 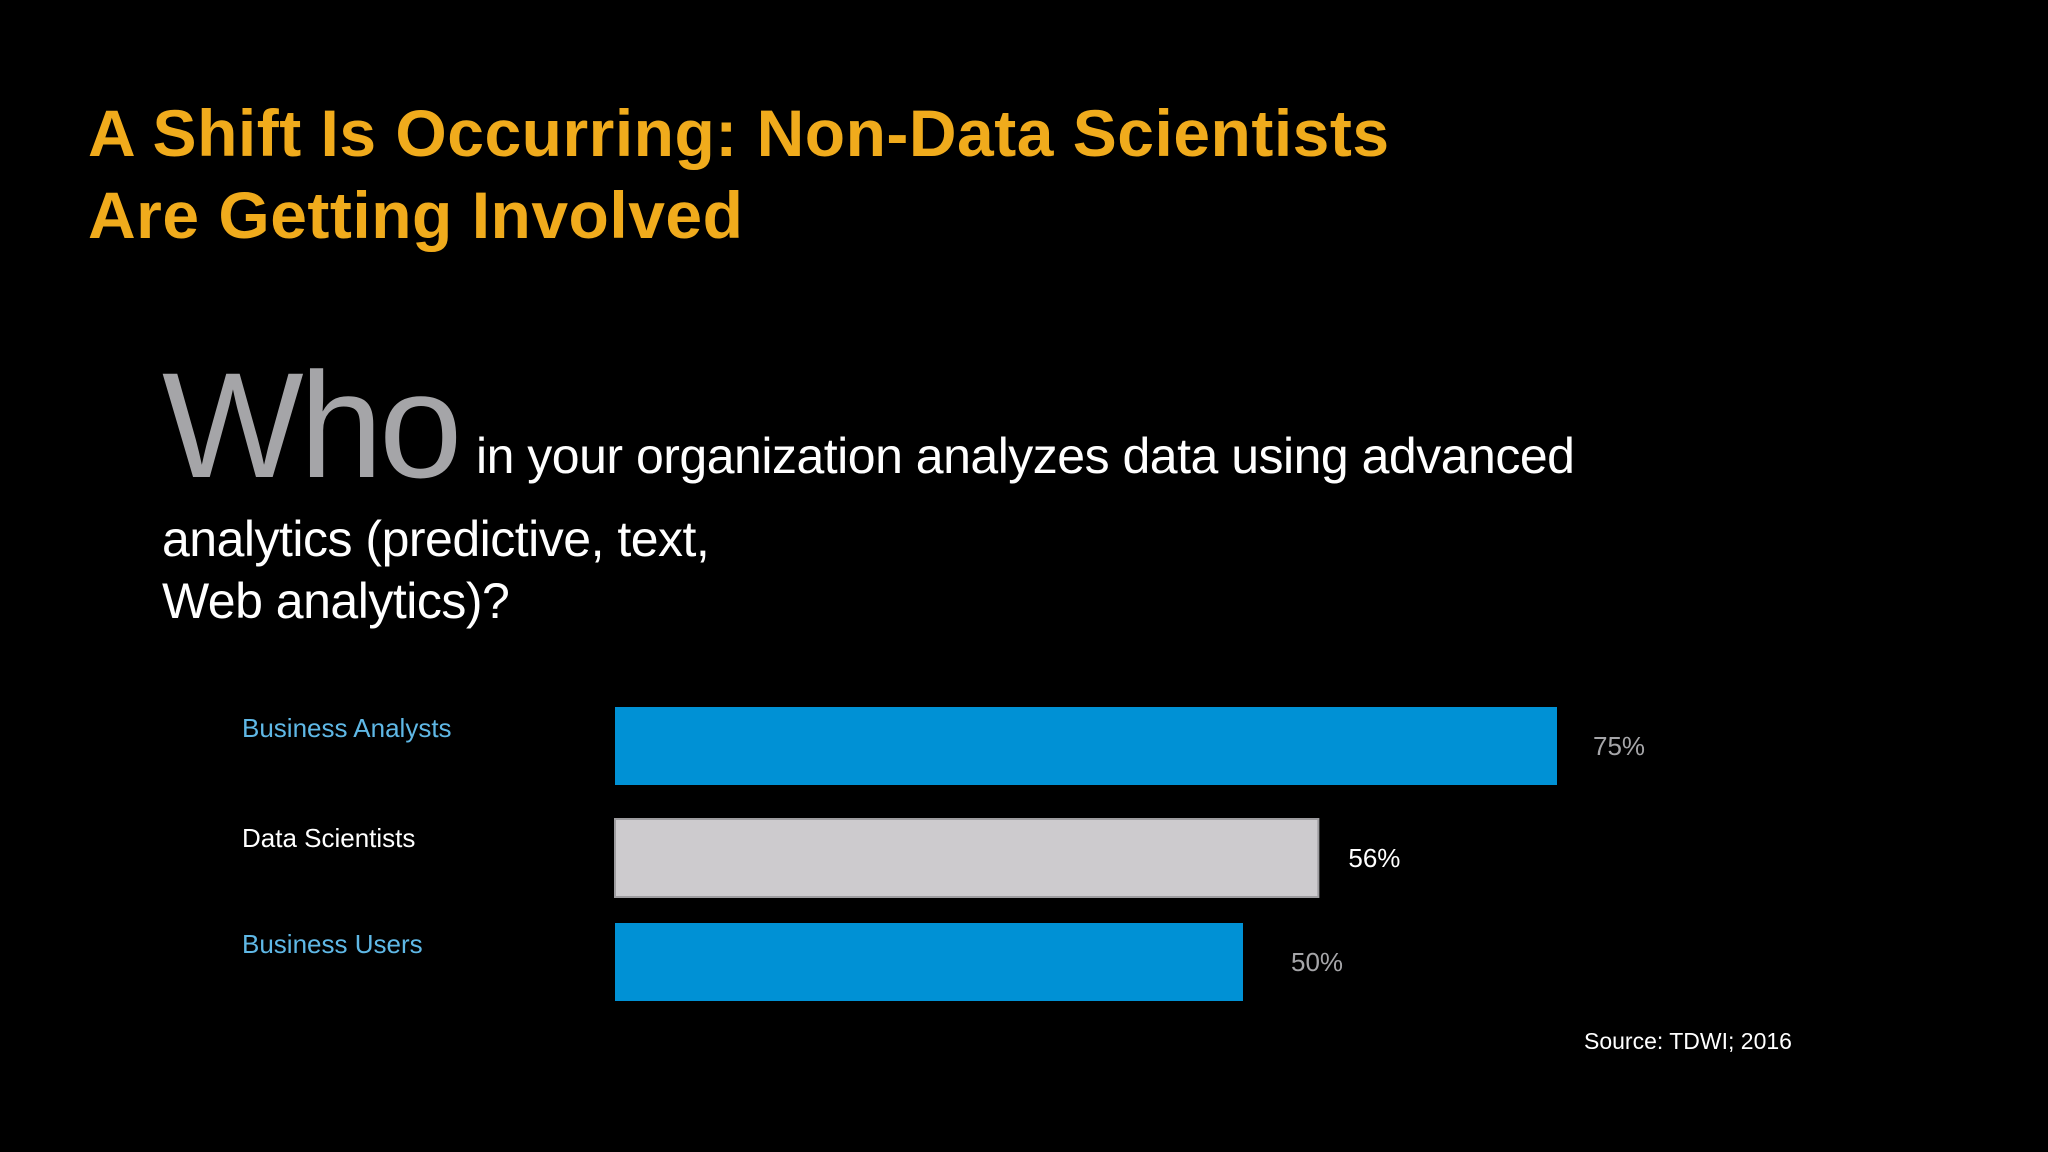 What do you see at coordinates (1619, 746) in the screenshot?
I see `value-label-business-analysts: 75%` at bounding box center [1619, 746].